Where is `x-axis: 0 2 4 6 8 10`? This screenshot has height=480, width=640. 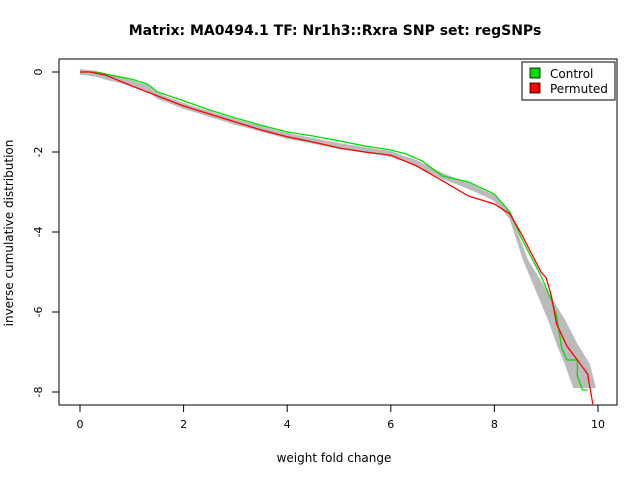
x-axis: 0 2 4 6 8 10 is located at coordinates (341, 417).